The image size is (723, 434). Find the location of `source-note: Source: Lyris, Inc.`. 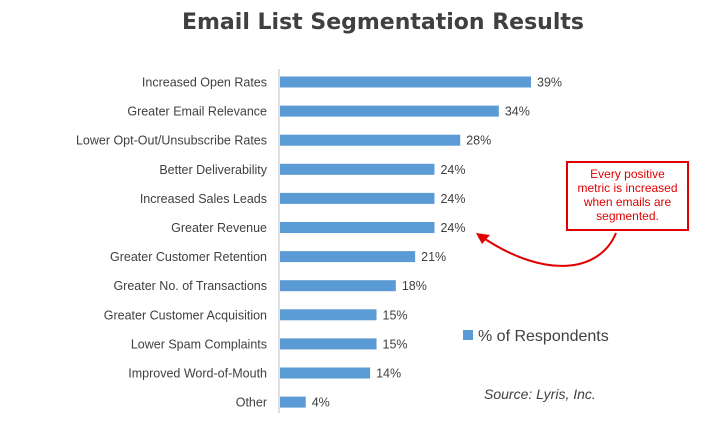

source-note: Source: Lyris, Inc. is located at coordinates (540, 394).